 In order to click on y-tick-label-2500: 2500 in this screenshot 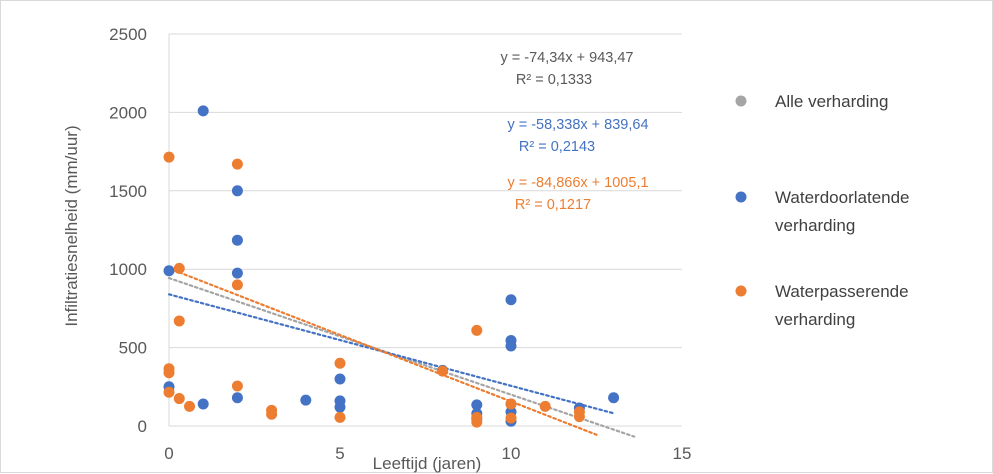, I will do `click(128, 34)`.